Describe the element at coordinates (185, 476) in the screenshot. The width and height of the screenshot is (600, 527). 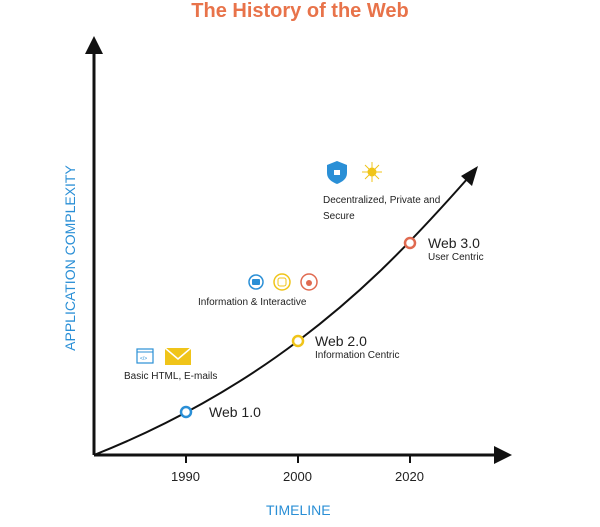
I see `tick-label-1990: 1990` at that location.